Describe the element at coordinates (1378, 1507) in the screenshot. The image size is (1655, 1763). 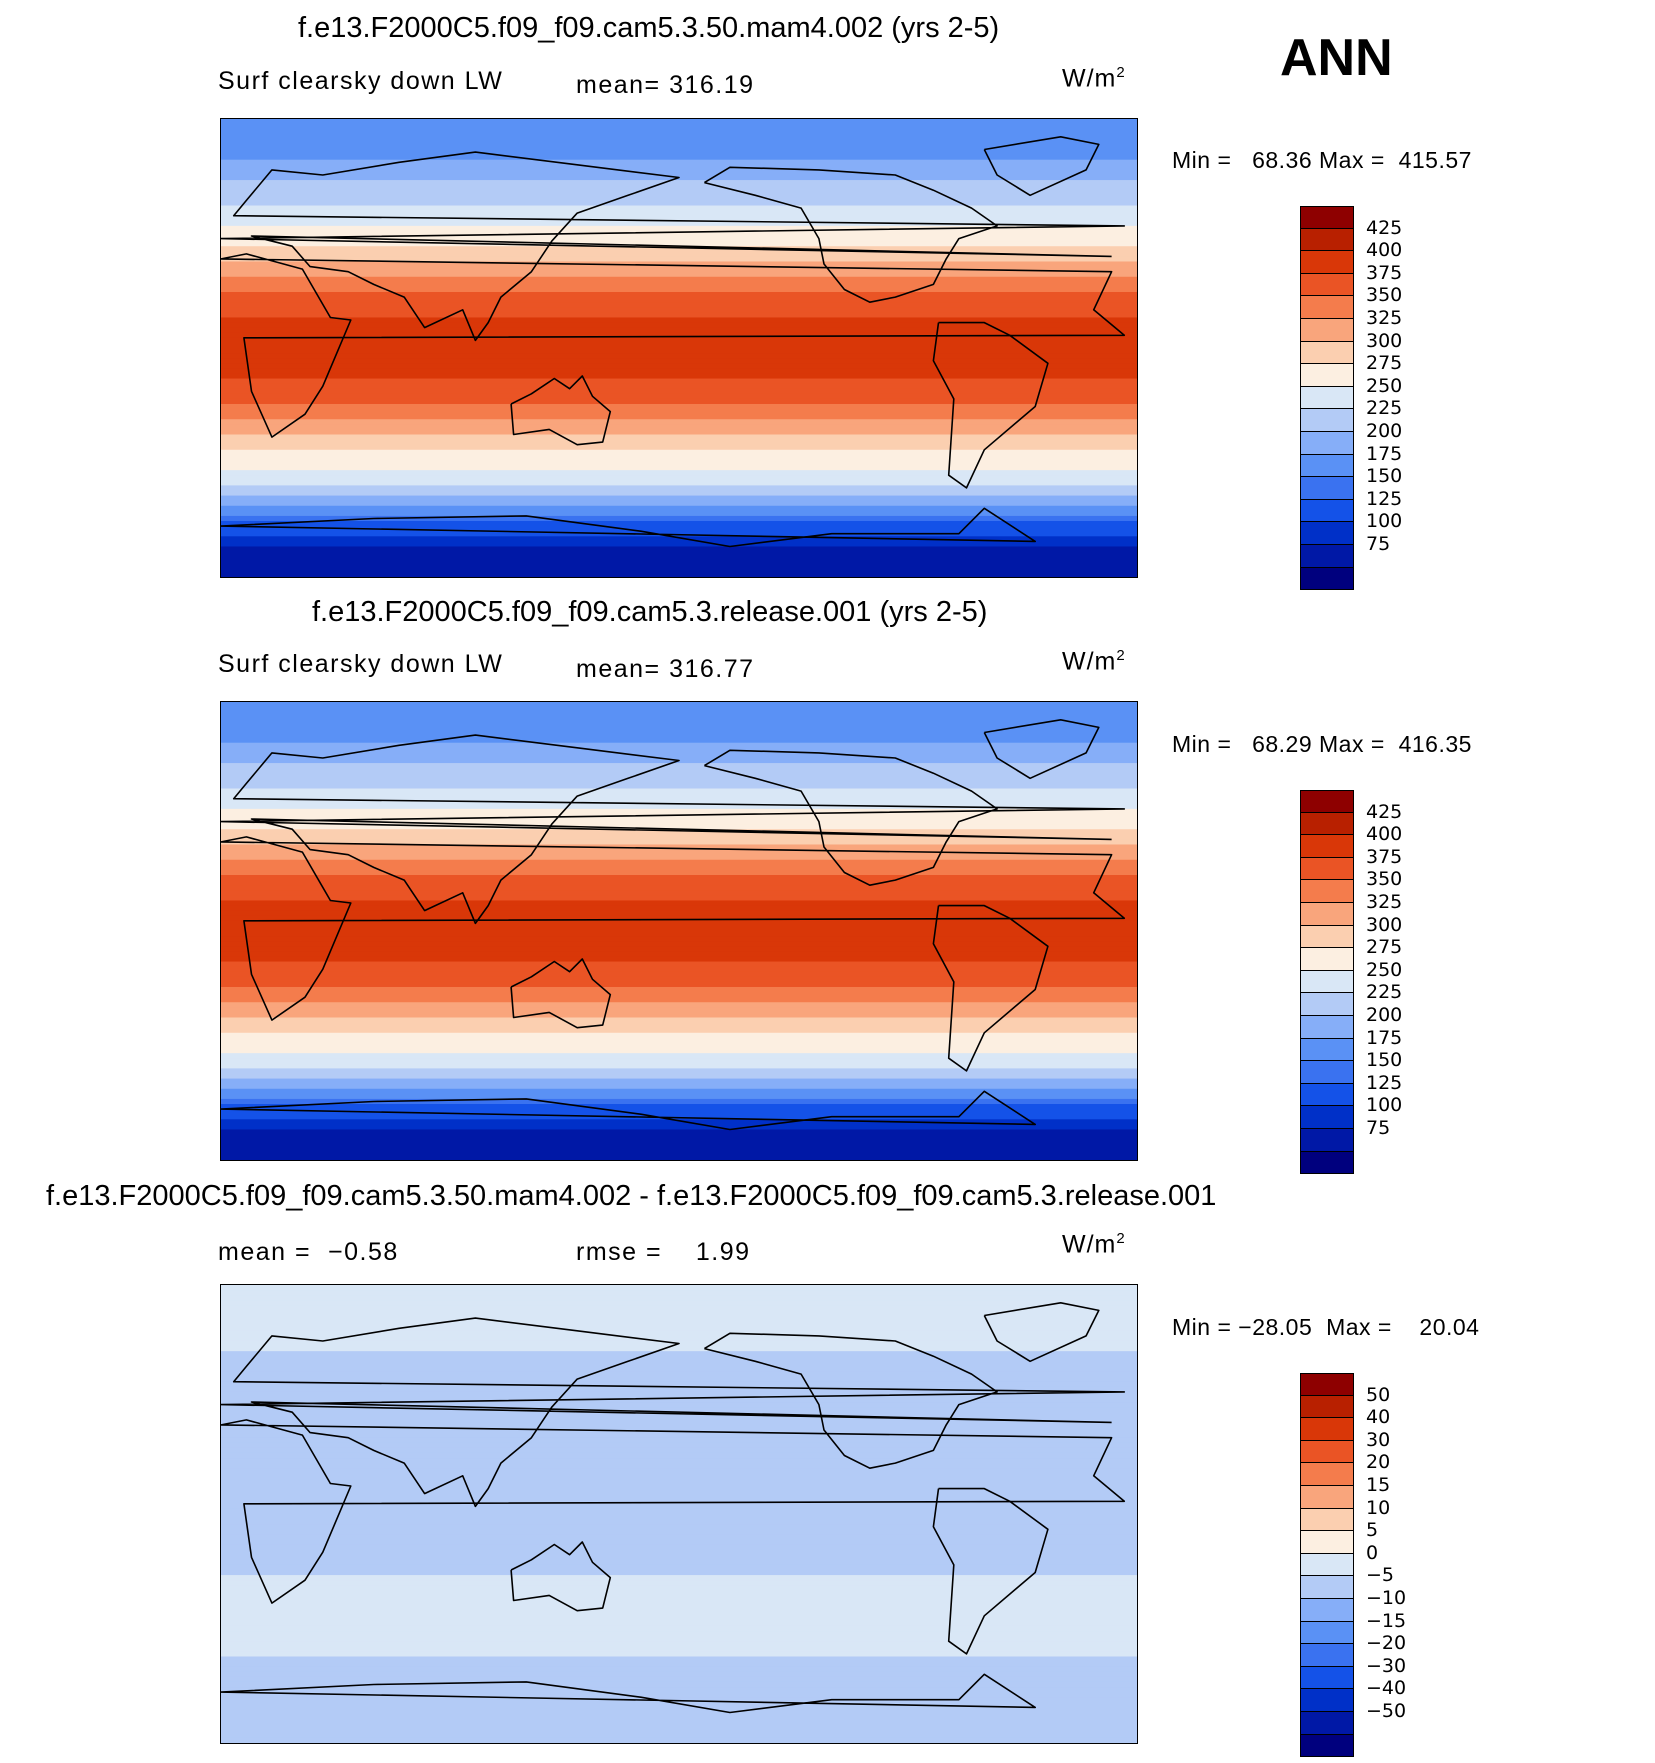
I see `colorbar-tick-label: 10` at that location.